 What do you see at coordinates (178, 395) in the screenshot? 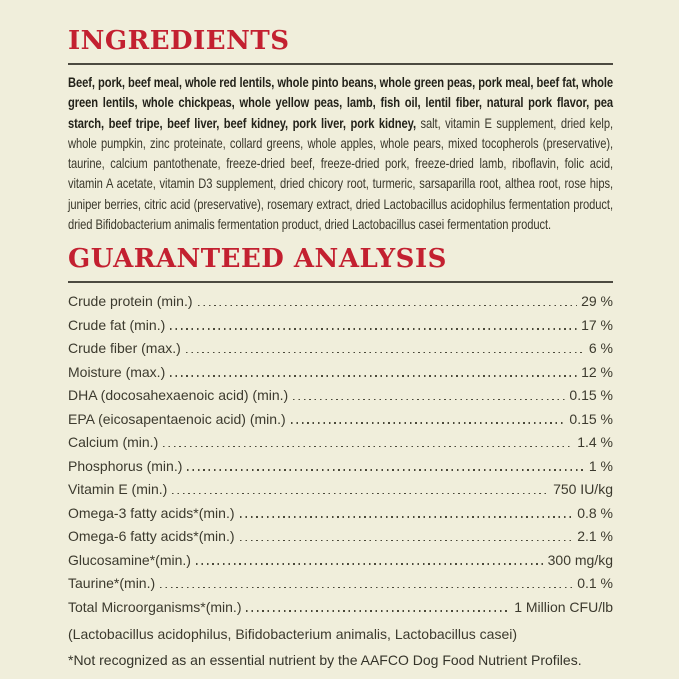
I see `analysis-row-label: DHA (docosahexaenoic acid) (min.)` at bounding box center [178, 395].